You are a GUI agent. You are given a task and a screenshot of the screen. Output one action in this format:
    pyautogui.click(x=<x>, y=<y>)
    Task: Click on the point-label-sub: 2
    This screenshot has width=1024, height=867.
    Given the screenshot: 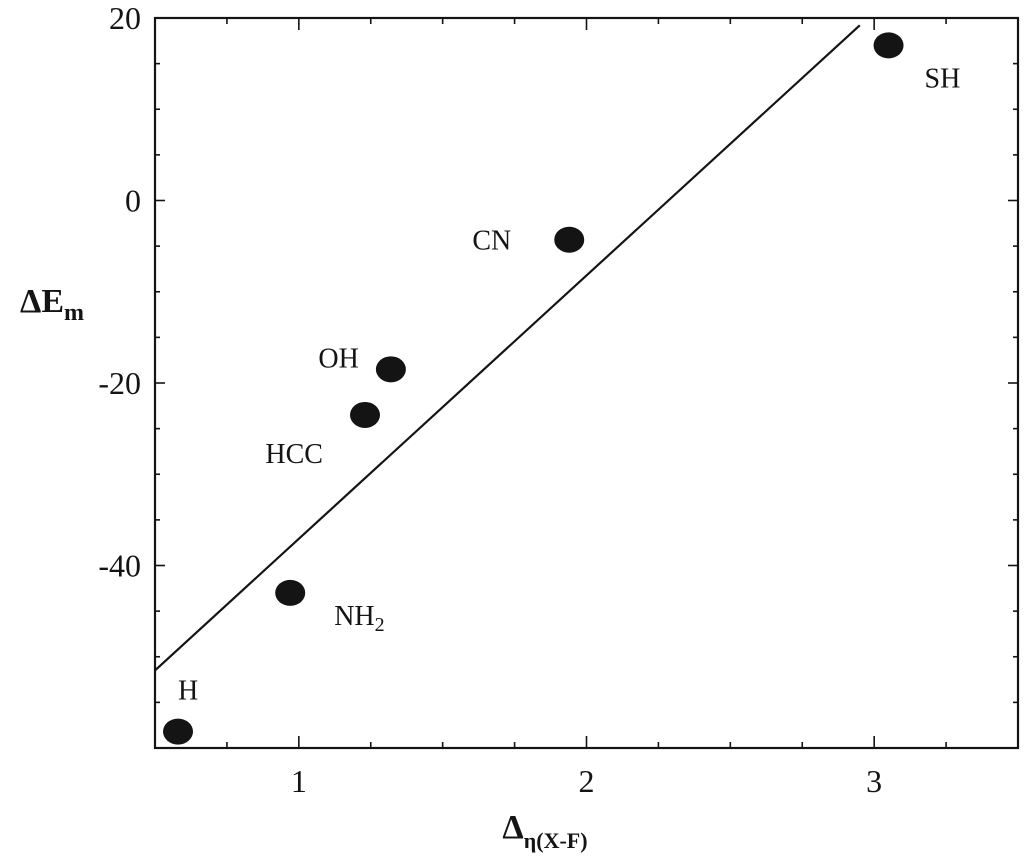 What is the action you would take?
    pyautogui.click(x=380, y=625)
    